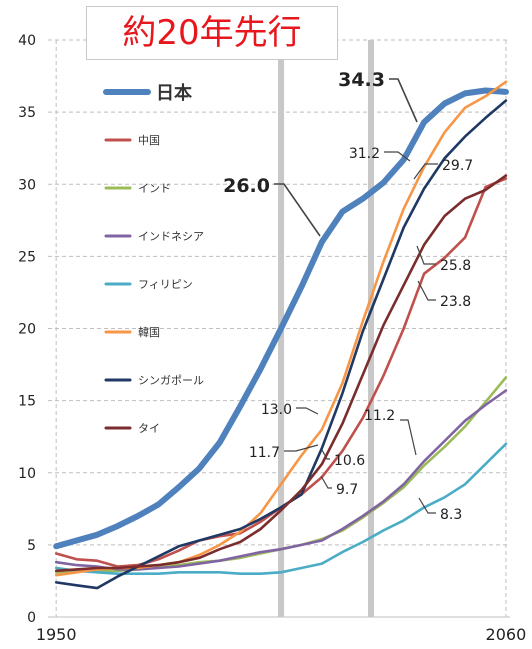 Image resolution: width=532 pixels, height=649 pixels. I want to click on x-tick-label: 1950, so click(56, 634).